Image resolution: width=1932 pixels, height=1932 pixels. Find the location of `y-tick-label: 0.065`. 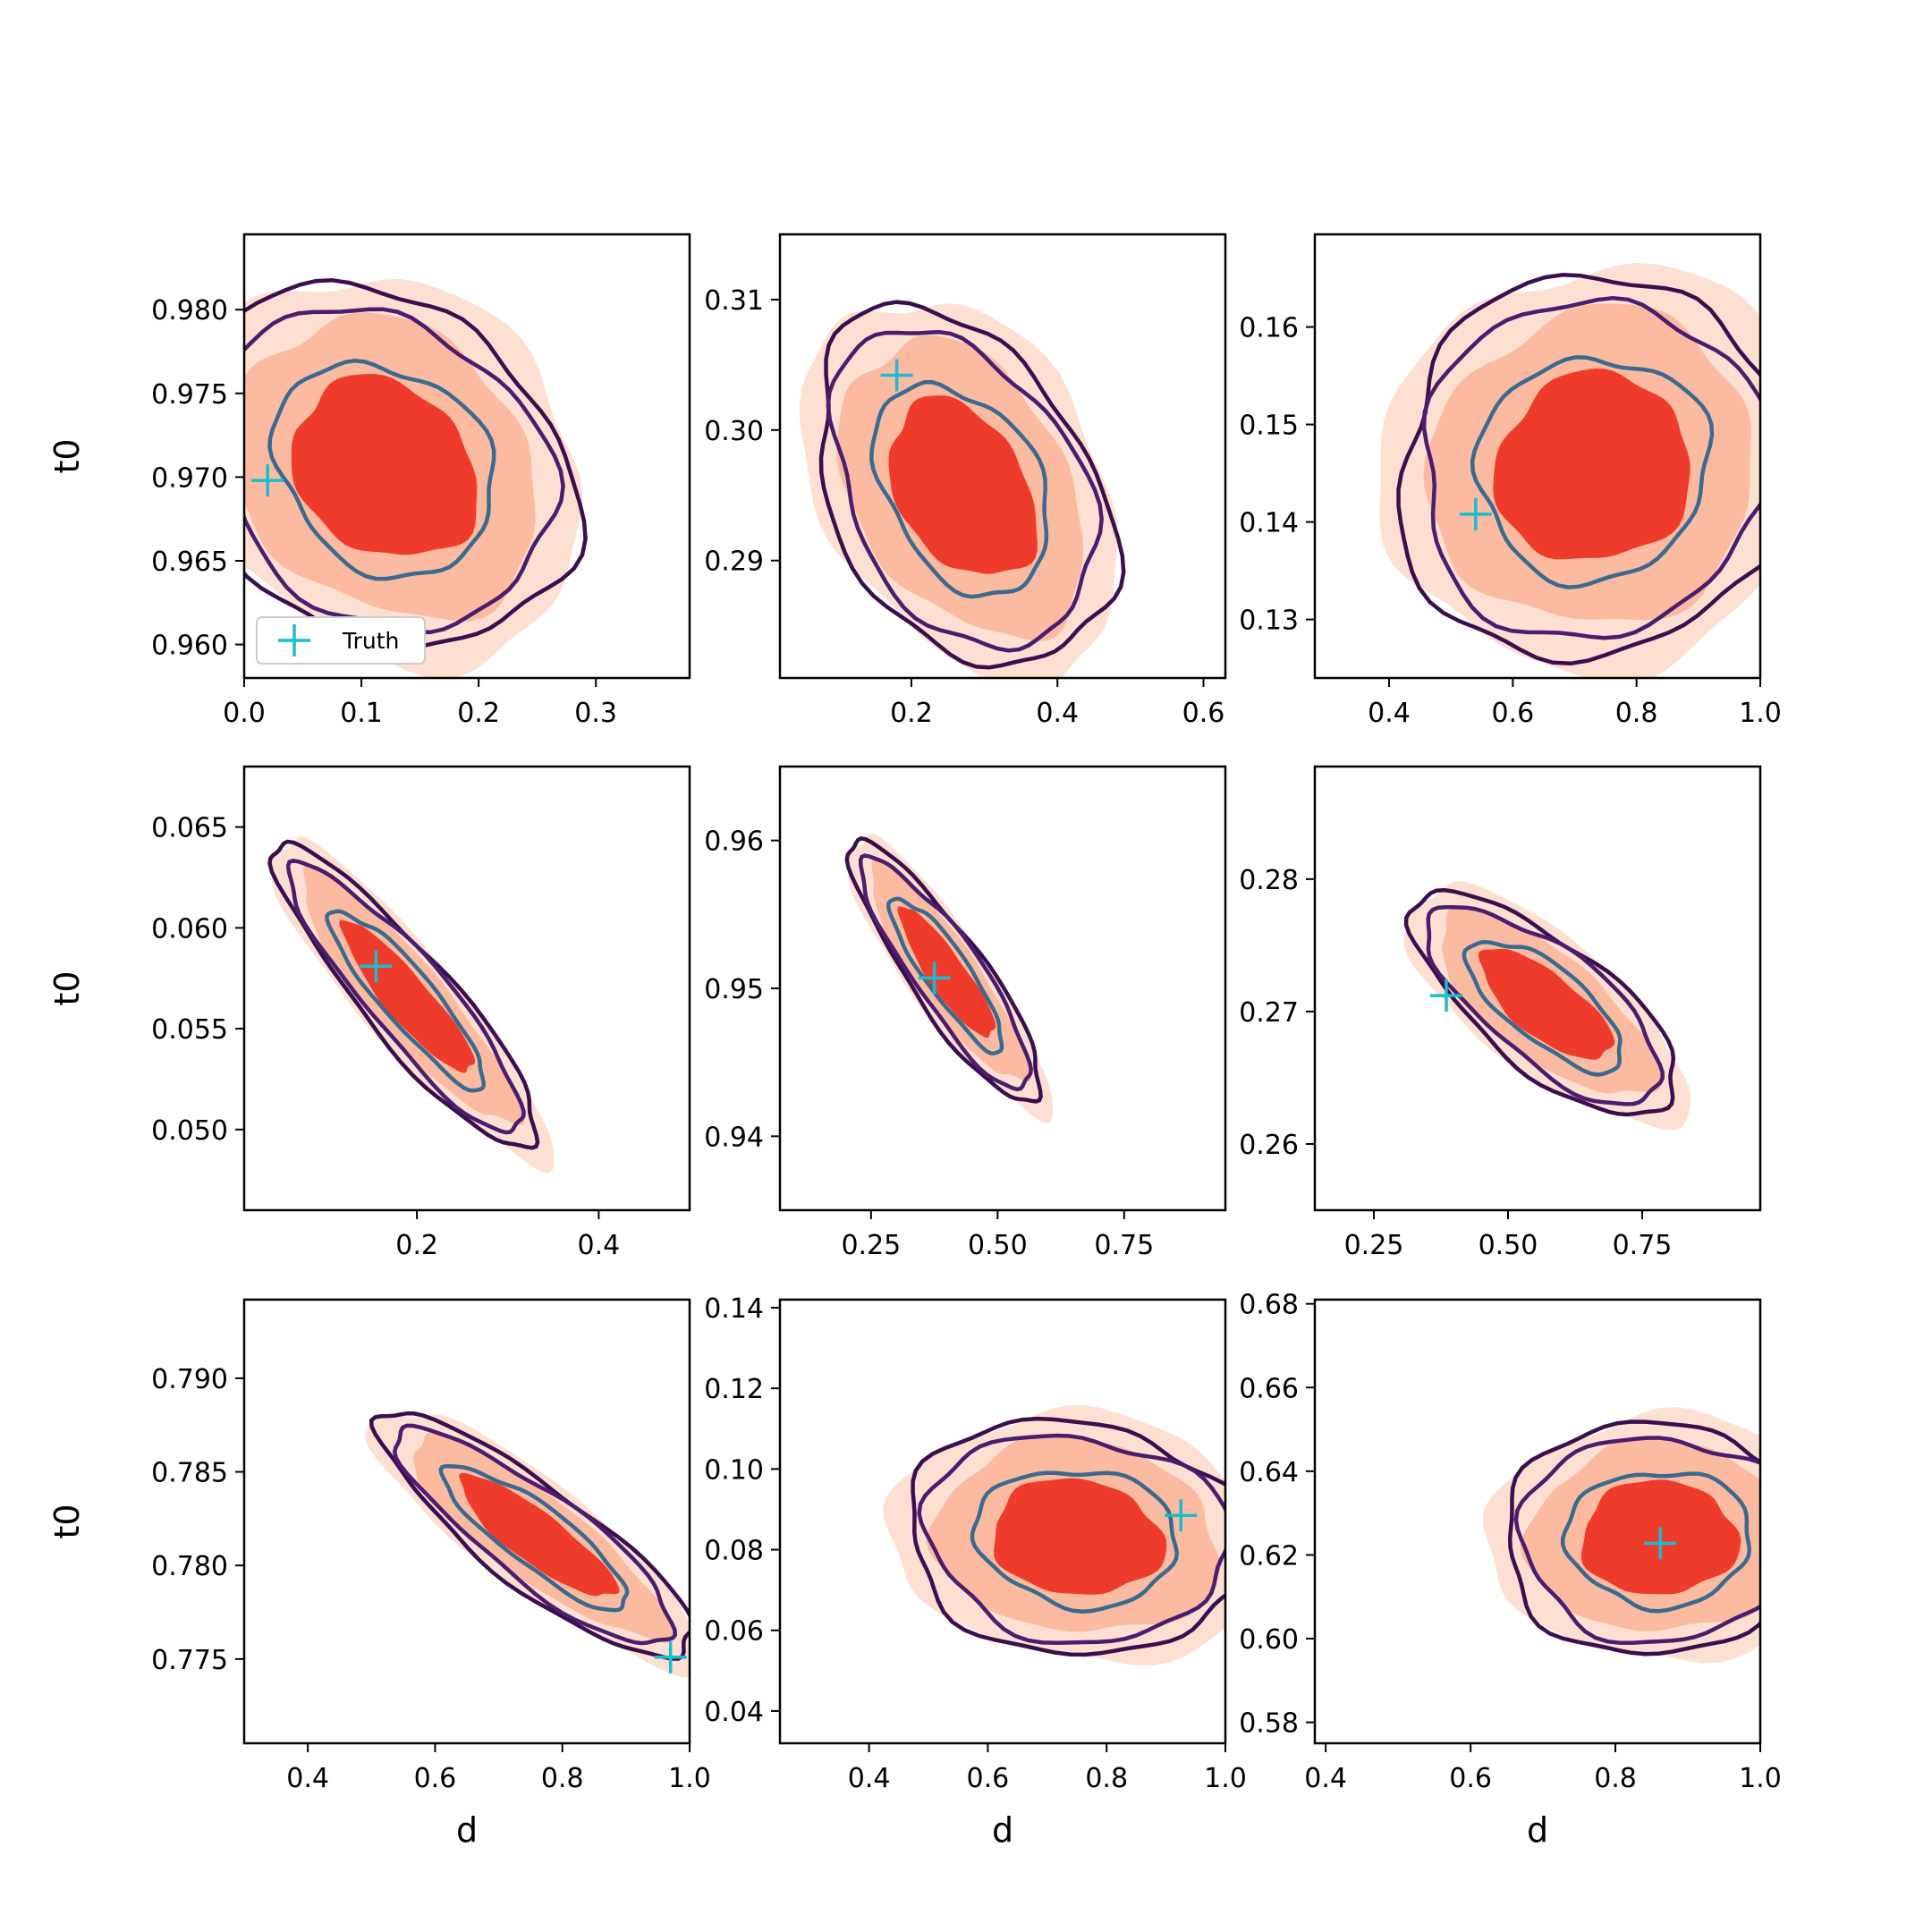

y-tick-label: 0.065 is located at coordinates (189, 828).